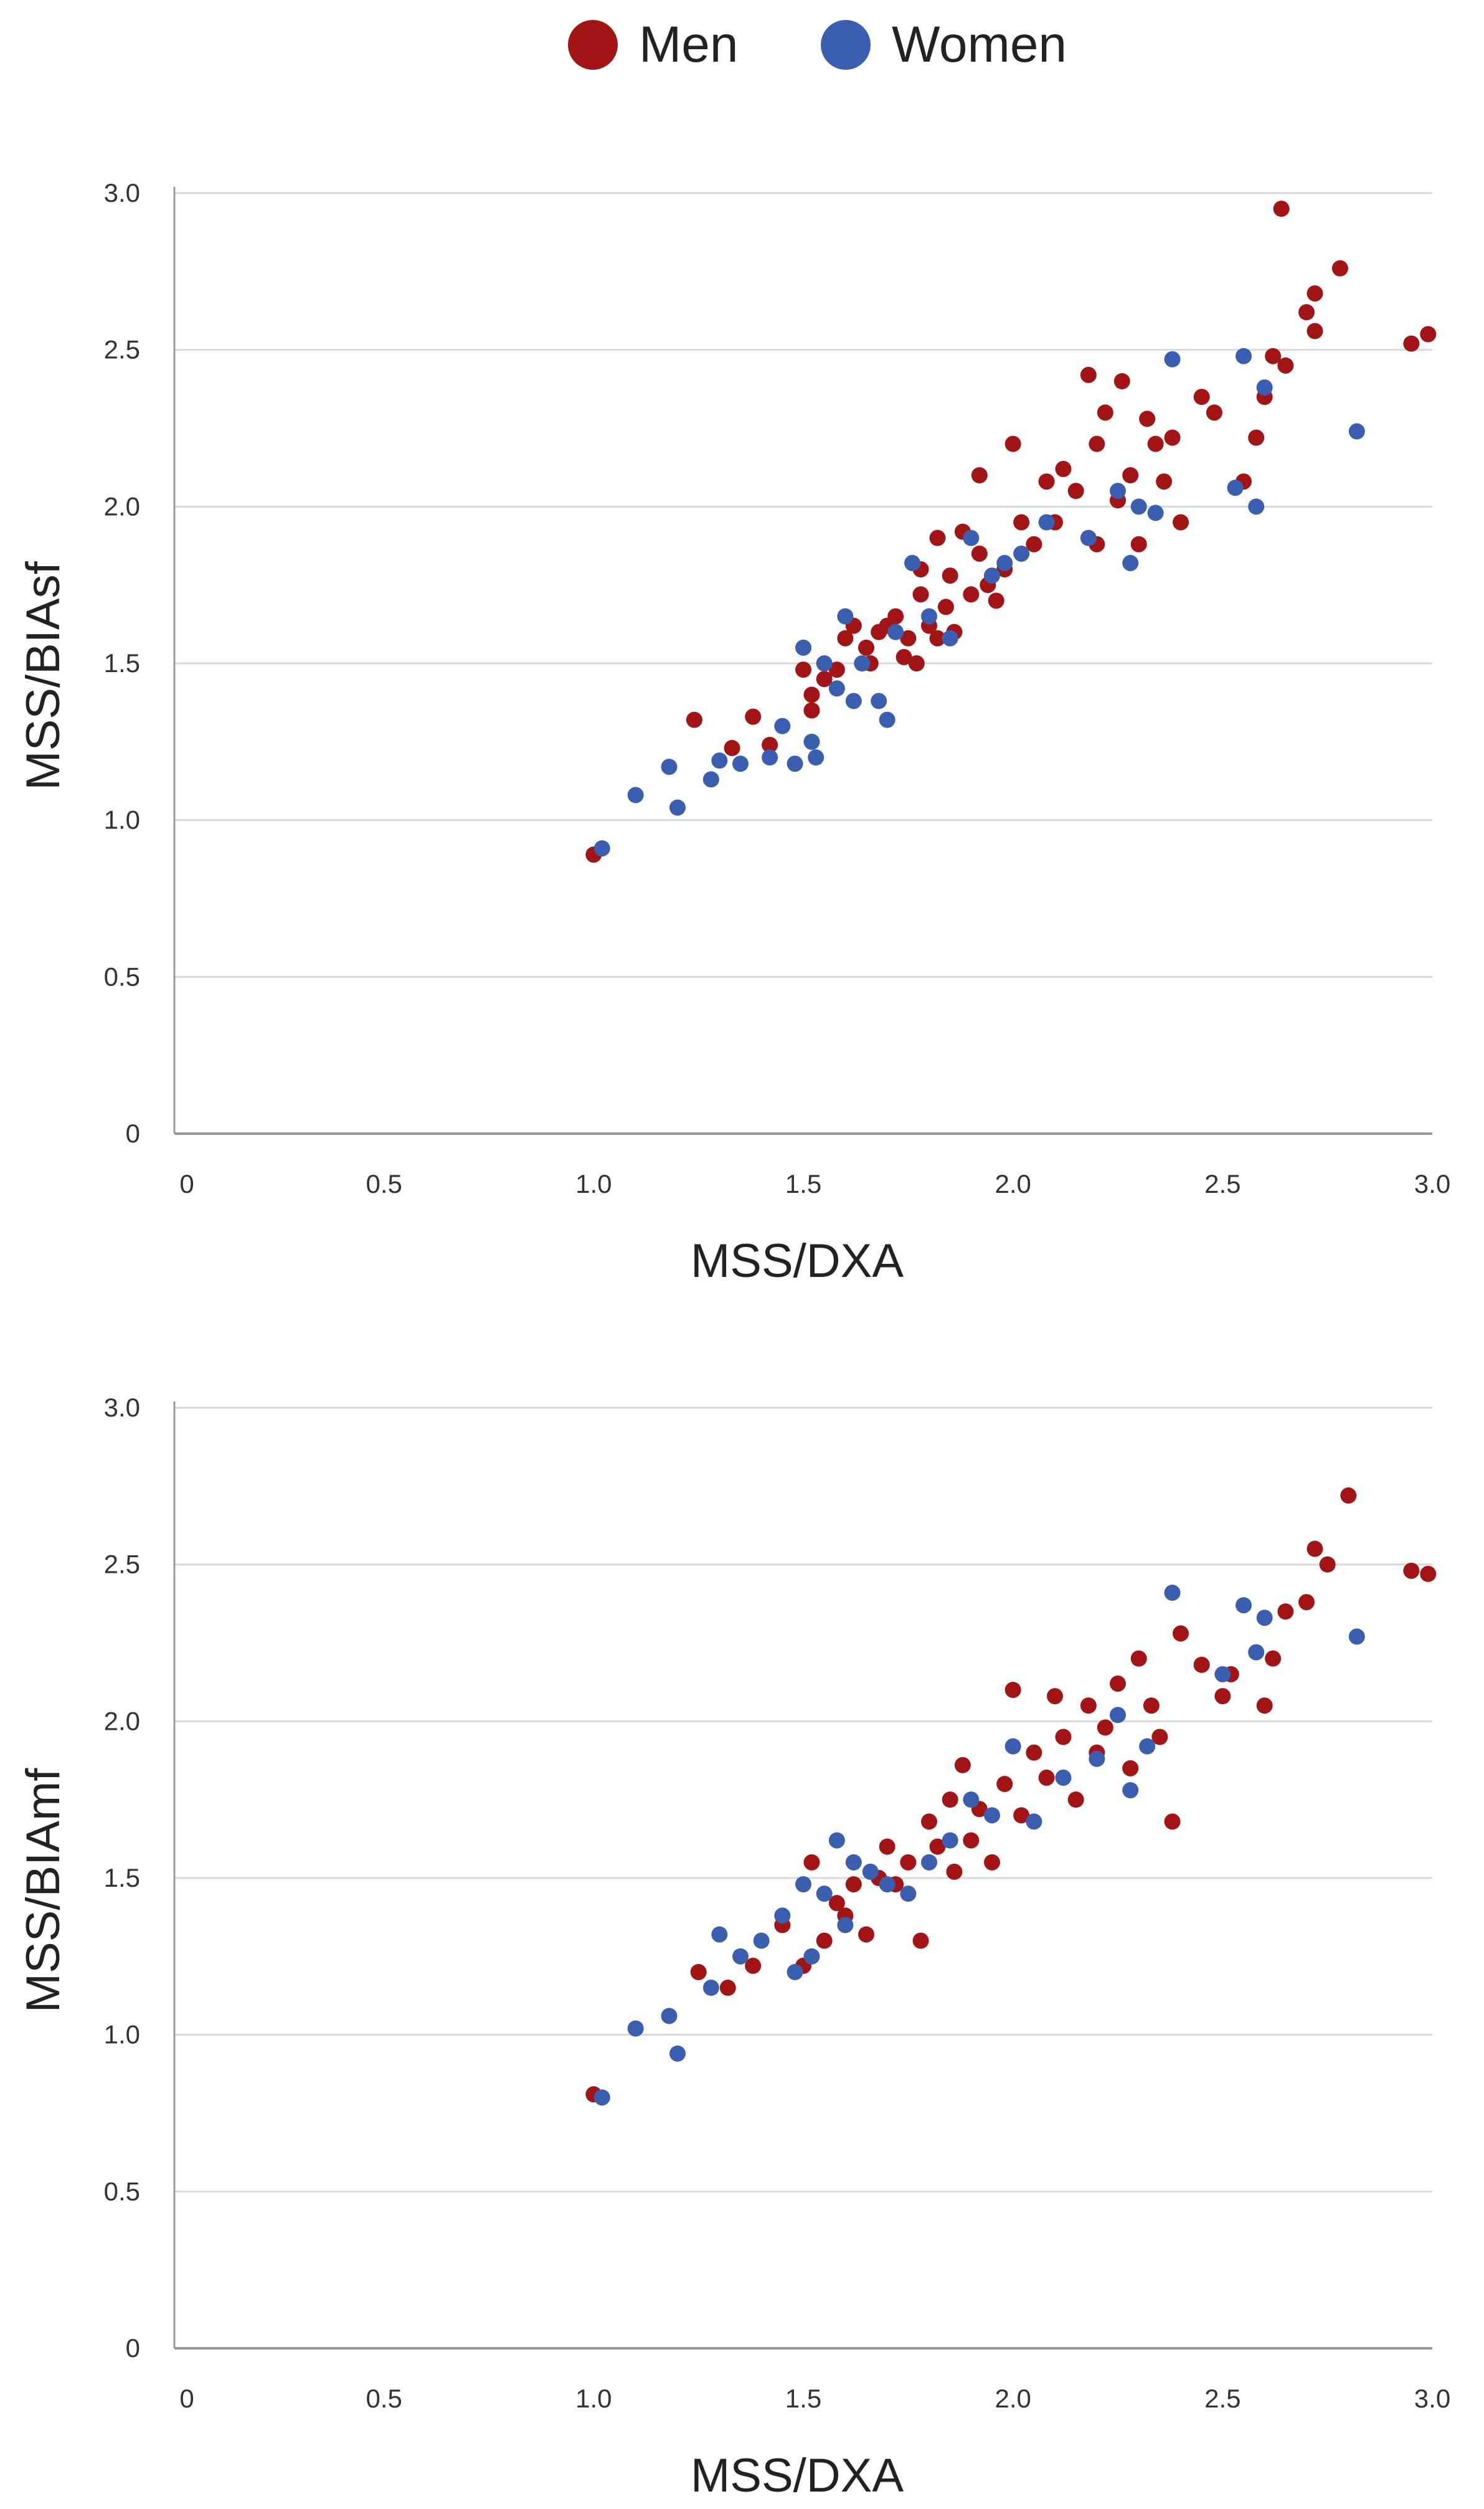  Describe the element at coordinates (653, 45) in the screenshot. I see `legend-item-men: Men` at that location.